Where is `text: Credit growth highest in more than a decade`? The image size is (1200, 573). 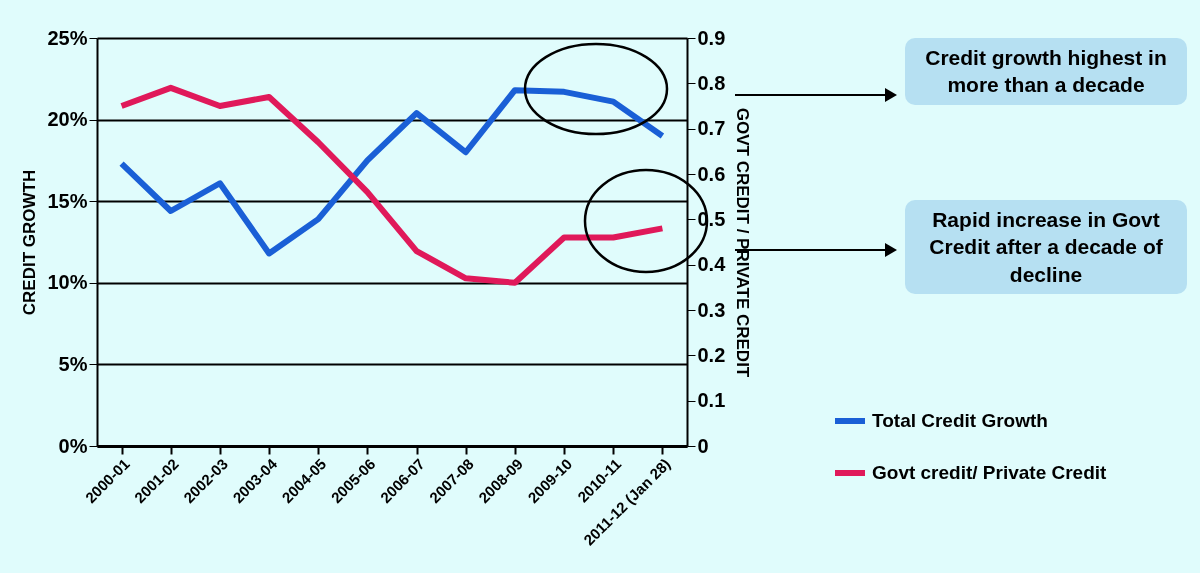
text: Credit growth highest in more than a decade is located at coordinates (1046, 71).